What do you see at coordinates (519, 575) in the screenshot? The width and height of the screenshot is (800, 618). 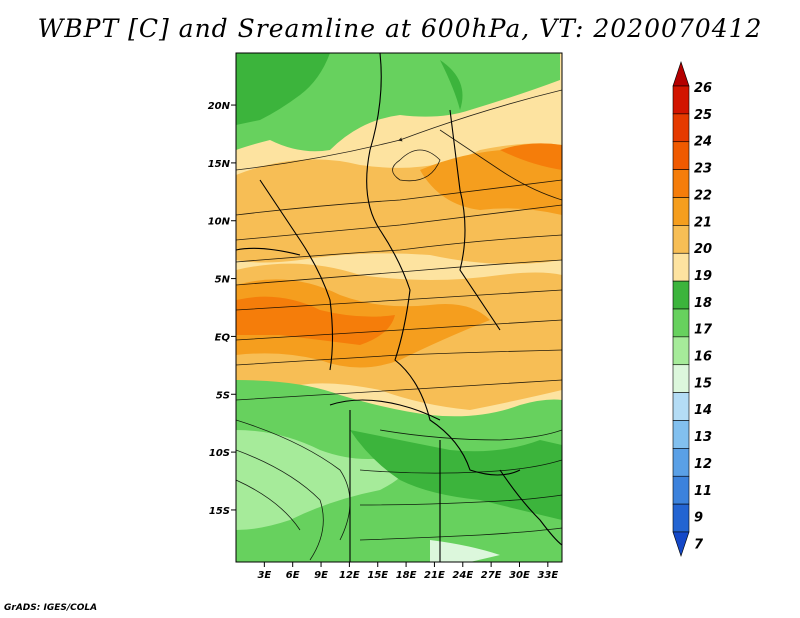 I see `lon-tick-label: 30E` at bounding box center [519, 575].